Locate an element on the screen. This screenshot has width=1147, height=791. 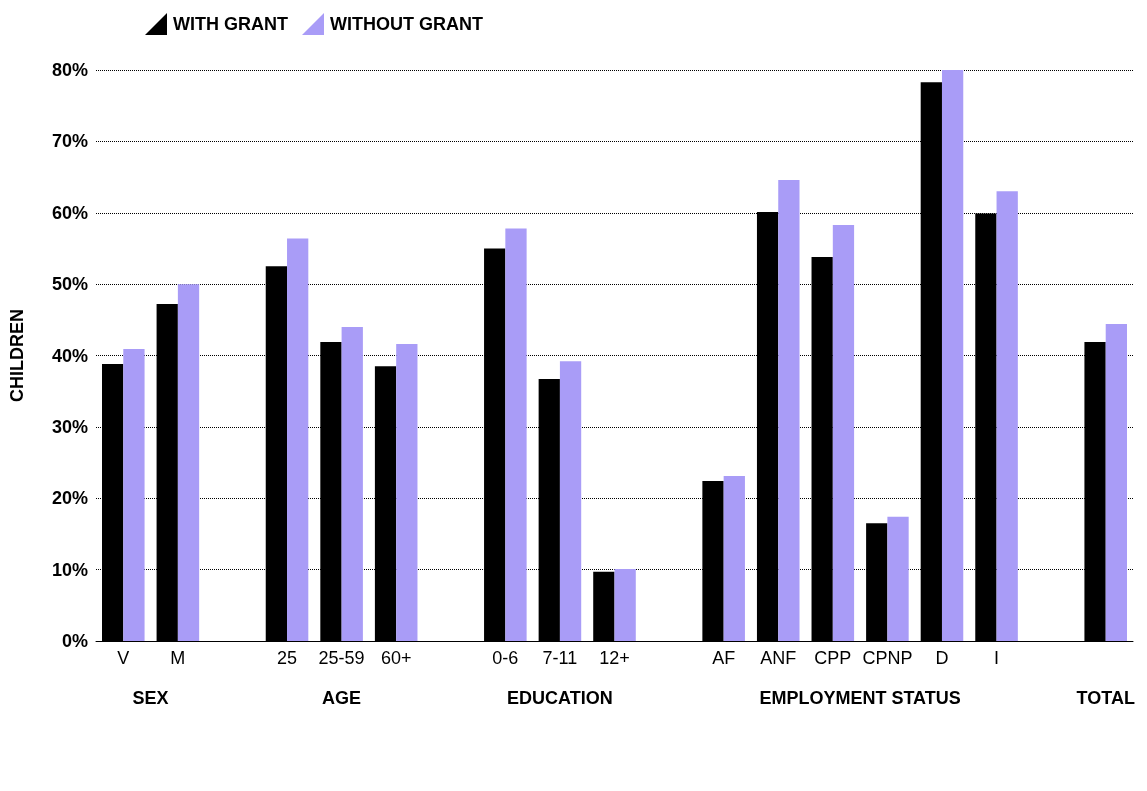
x-tick-label: 0-6 is located at coordinates (505, 658).